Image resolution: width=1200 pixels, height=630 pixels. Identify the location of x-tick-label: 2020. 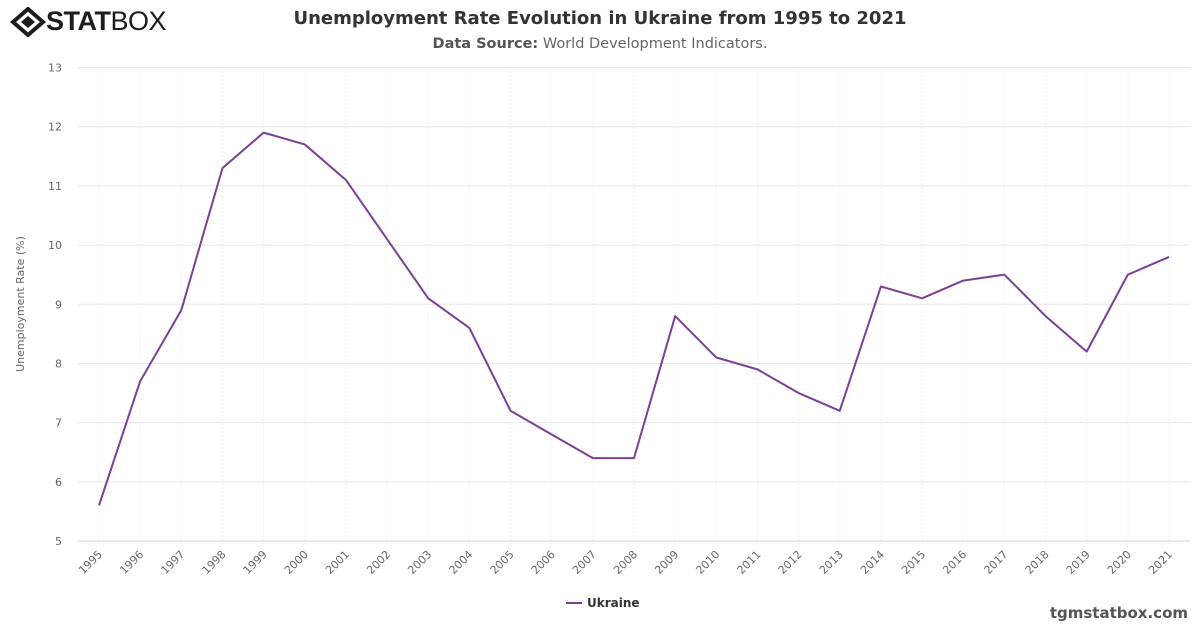
(1119, 562).